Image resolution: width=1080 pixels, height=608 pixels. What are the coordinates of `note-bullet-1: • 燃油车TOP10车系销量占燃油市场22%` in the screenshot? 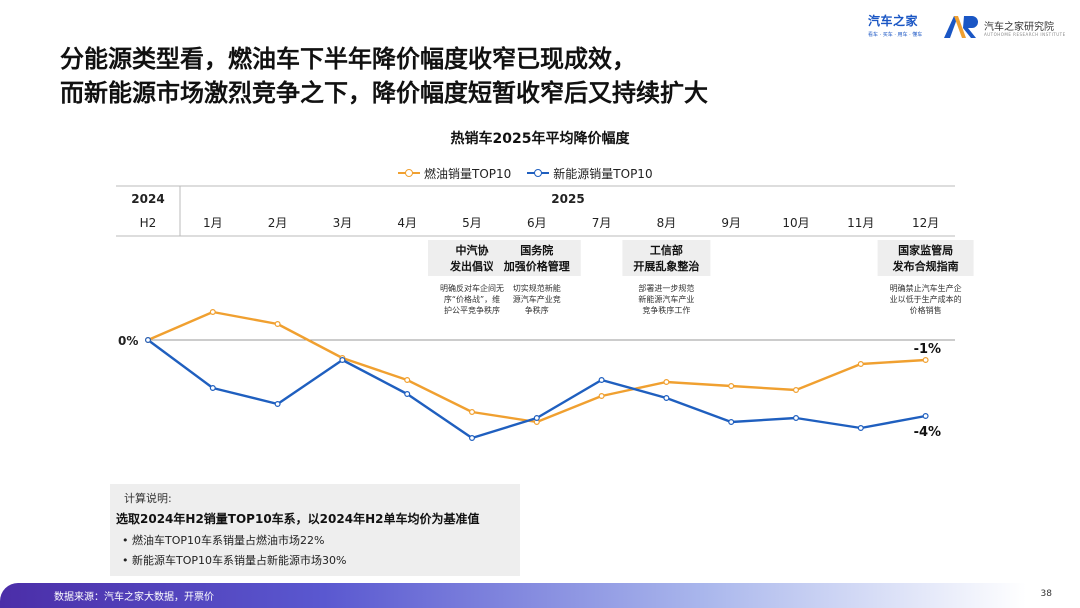 It's located at (223, 540).